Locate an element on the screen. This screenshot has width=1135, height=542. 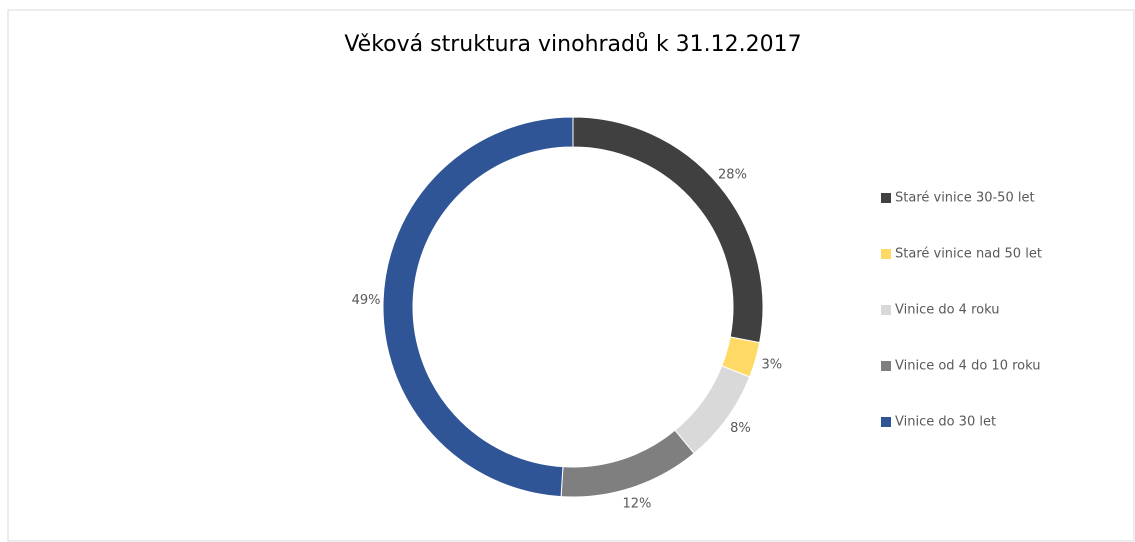
legend-label: Staré vinice nad 50 let is located at coordinates (968, 254).